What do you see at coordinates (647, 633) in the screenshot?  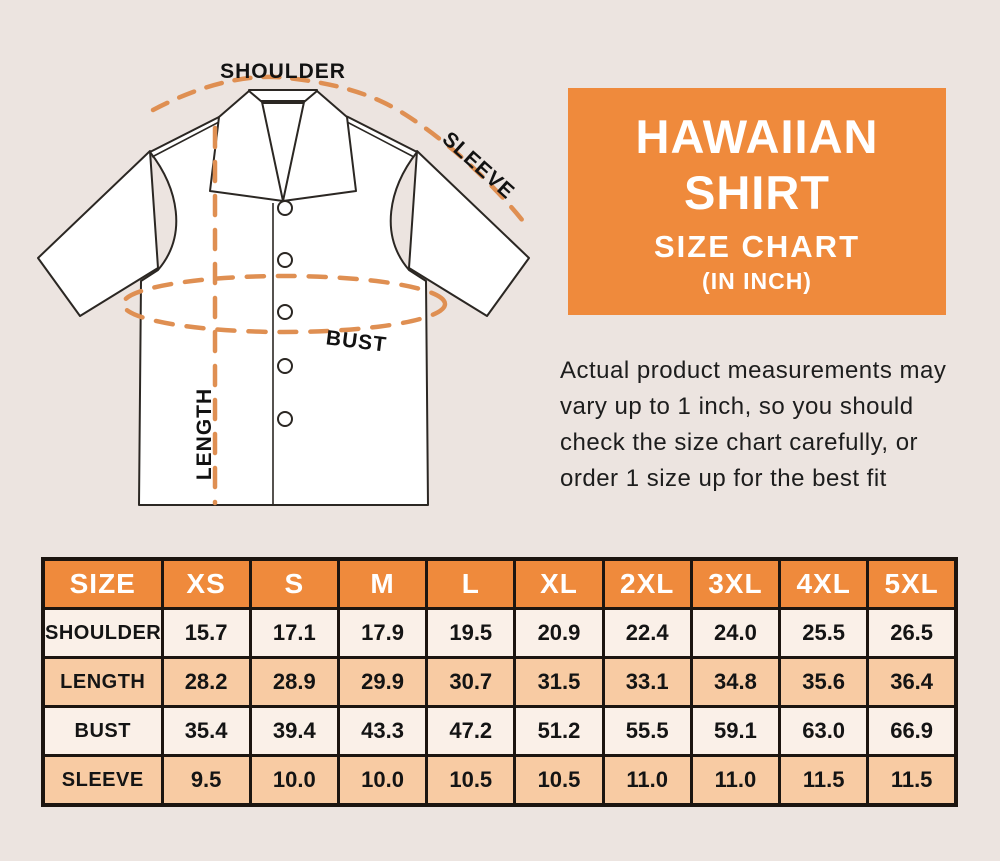 I see `measurement-cell: 22.4` at bounding box center [647, 633].